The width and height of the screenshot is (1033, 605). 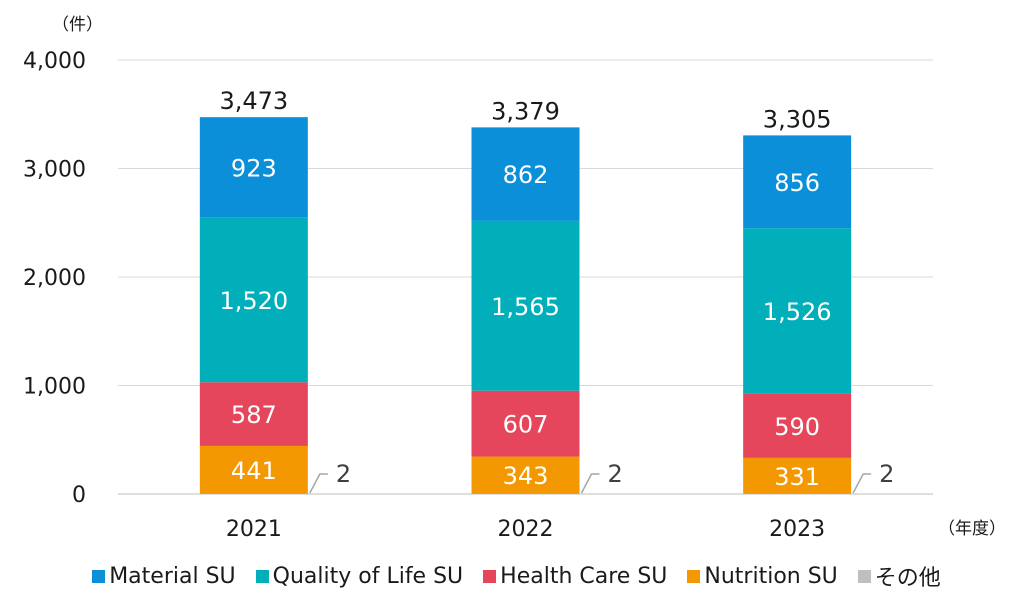 I want to click on data-label: 607, so click(x=526, y=425).